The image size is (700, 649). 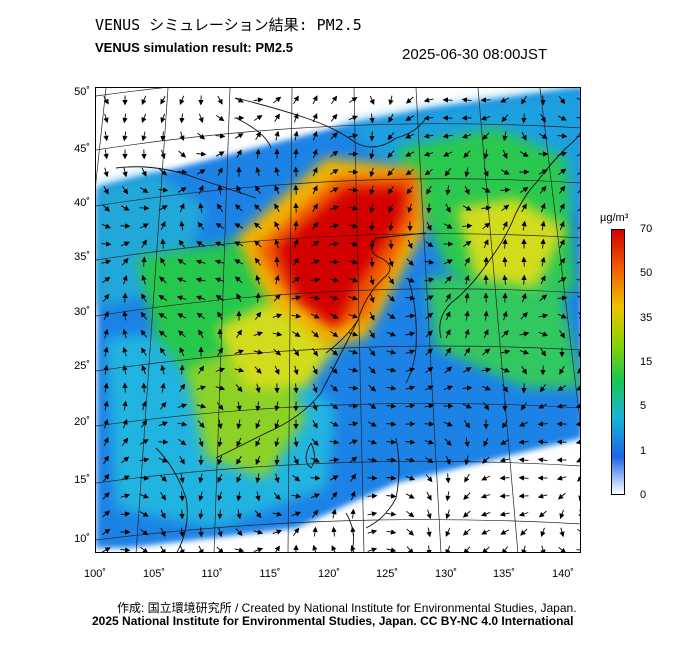 What do you see at coordinates (643, 451) in the screenshot?
I see `colorbar-tick-1: 1` at bounding box center [643, 451].